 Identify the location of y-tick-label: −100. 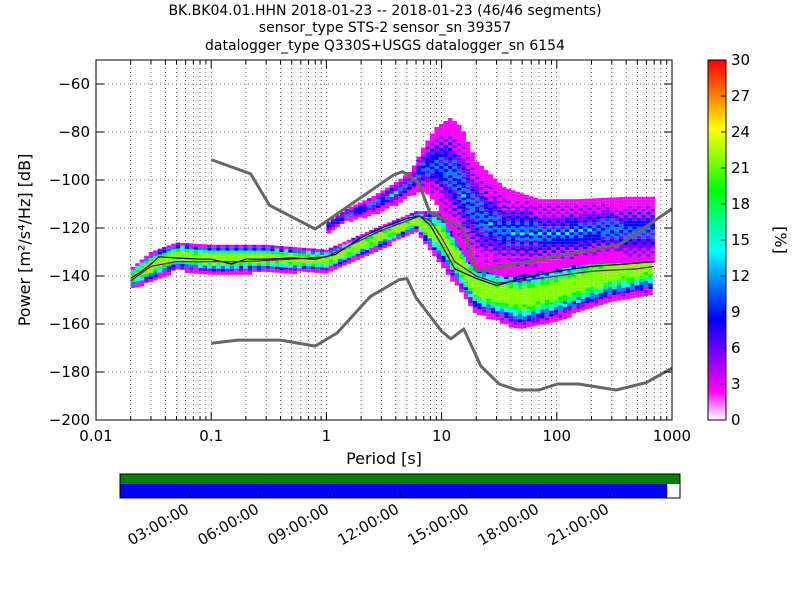
(69, 180).